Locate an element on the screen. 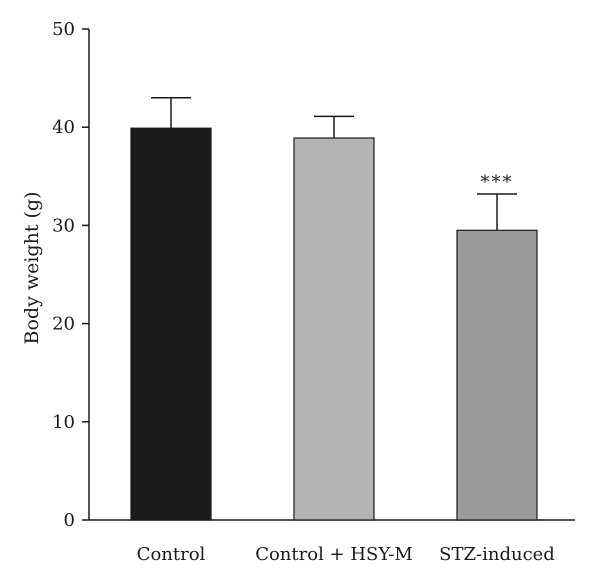 The height and width of the screenshot is (586, 600). y-tick-label: 30 is located at coordinates (63, 225).